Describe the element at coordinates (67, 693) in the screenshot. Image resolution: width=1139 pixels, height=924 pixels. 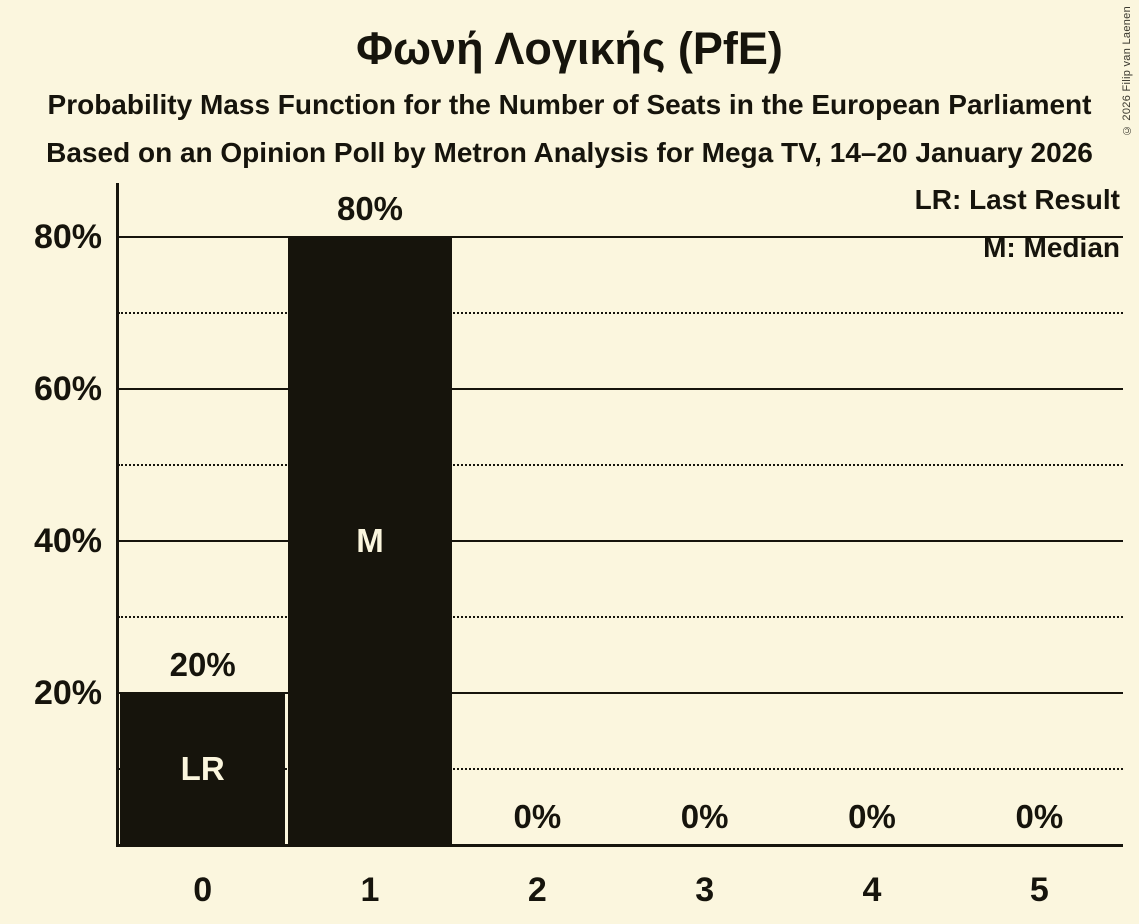
I see `y-axis-label-20: 20%` at that location.